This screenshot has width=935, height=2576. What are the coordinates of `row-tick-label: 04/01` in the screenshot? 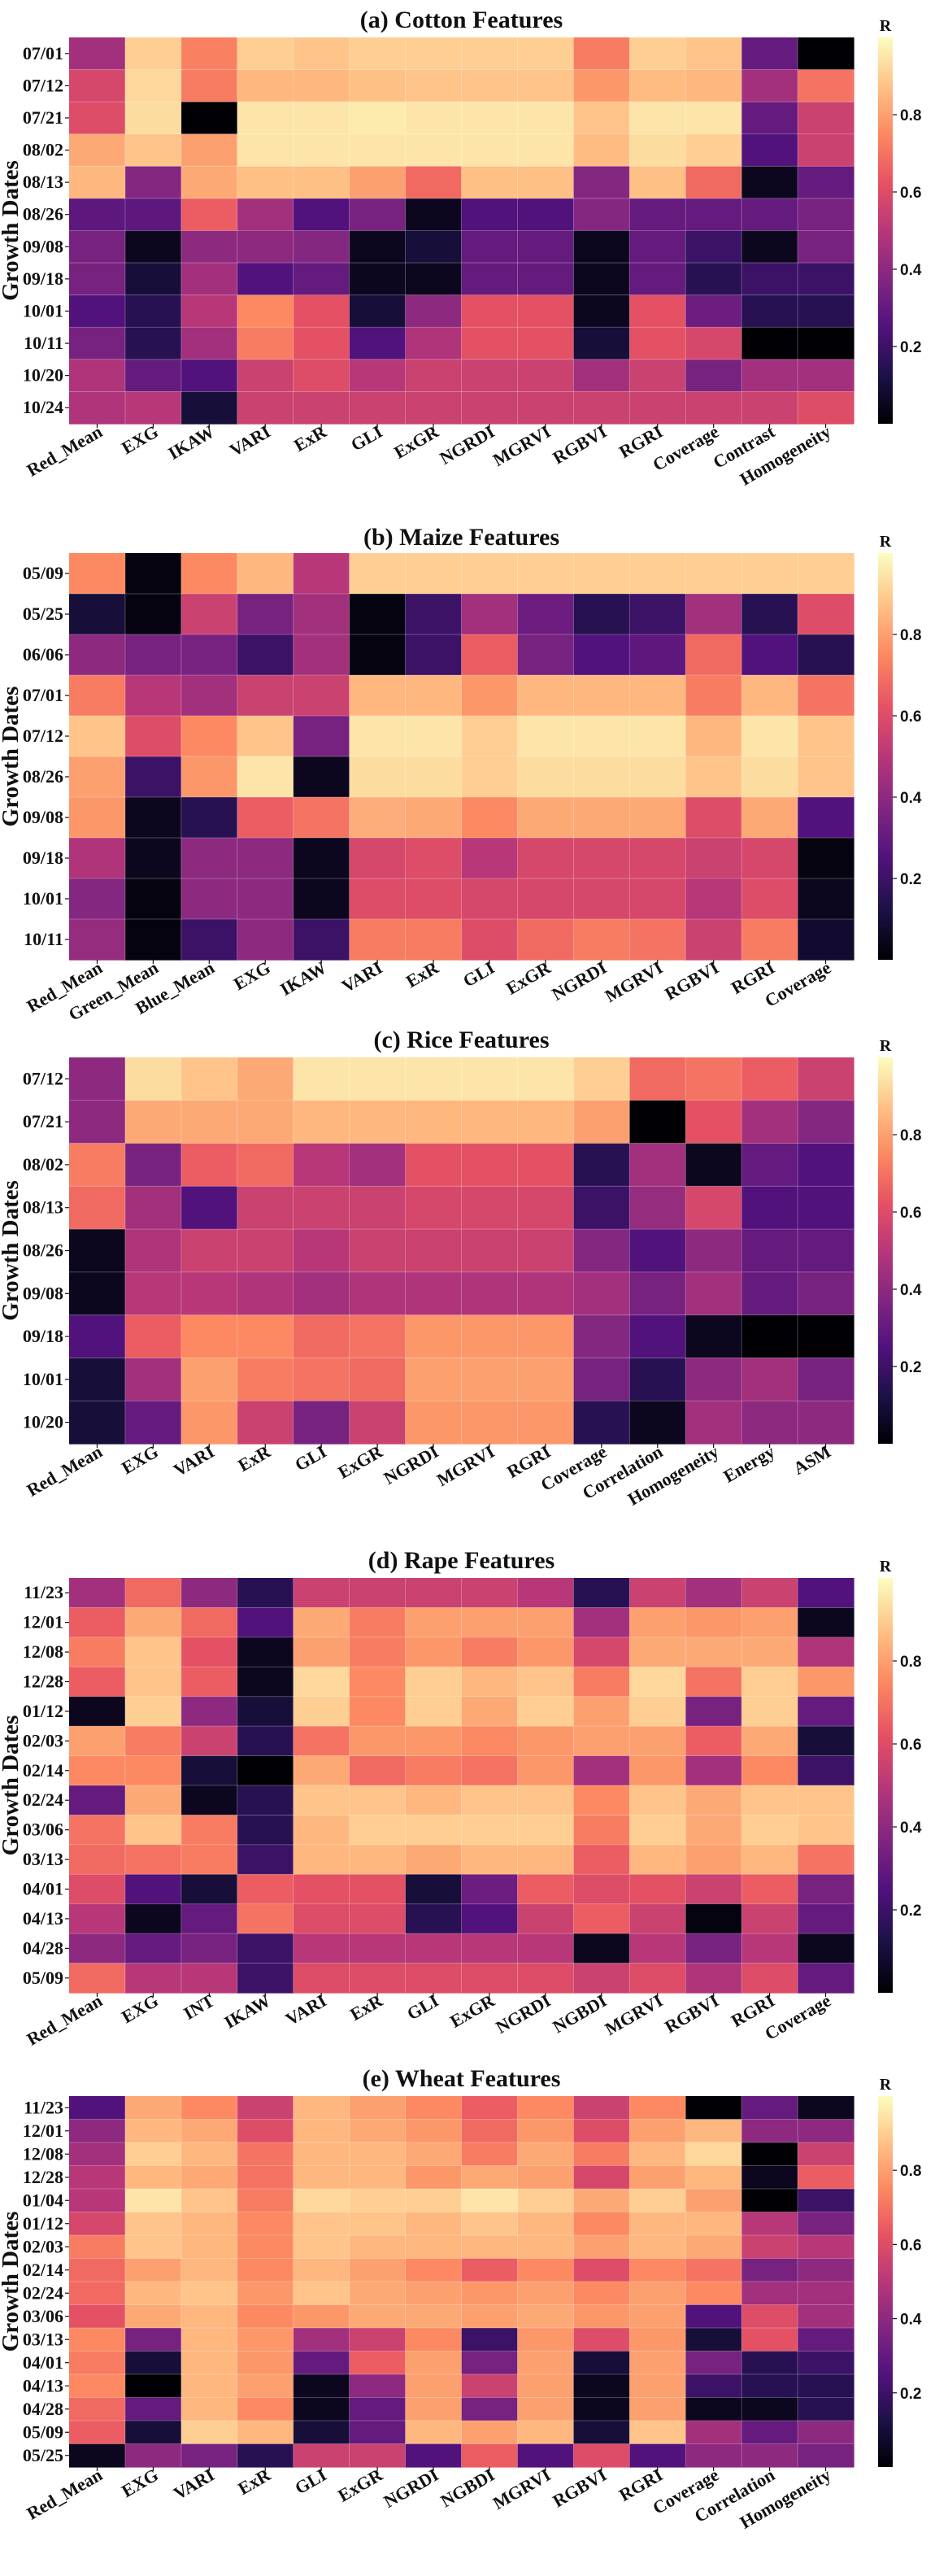 It's located at (43, 1889).